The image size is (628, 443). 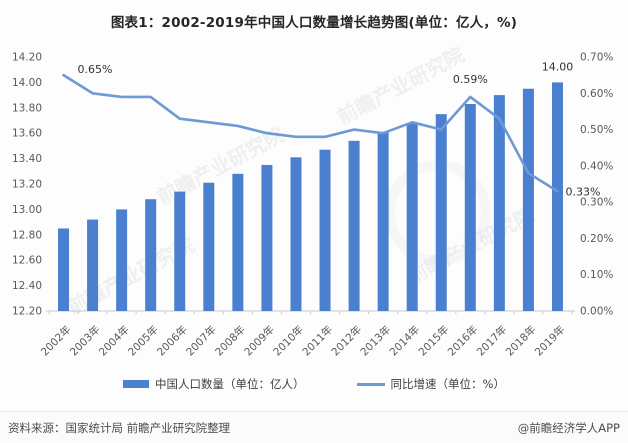 What do you see at coordinates (27, 58) in the screenshot?
I see `left-axis-tick-label: 14.20` at bounding box center [27, 58].